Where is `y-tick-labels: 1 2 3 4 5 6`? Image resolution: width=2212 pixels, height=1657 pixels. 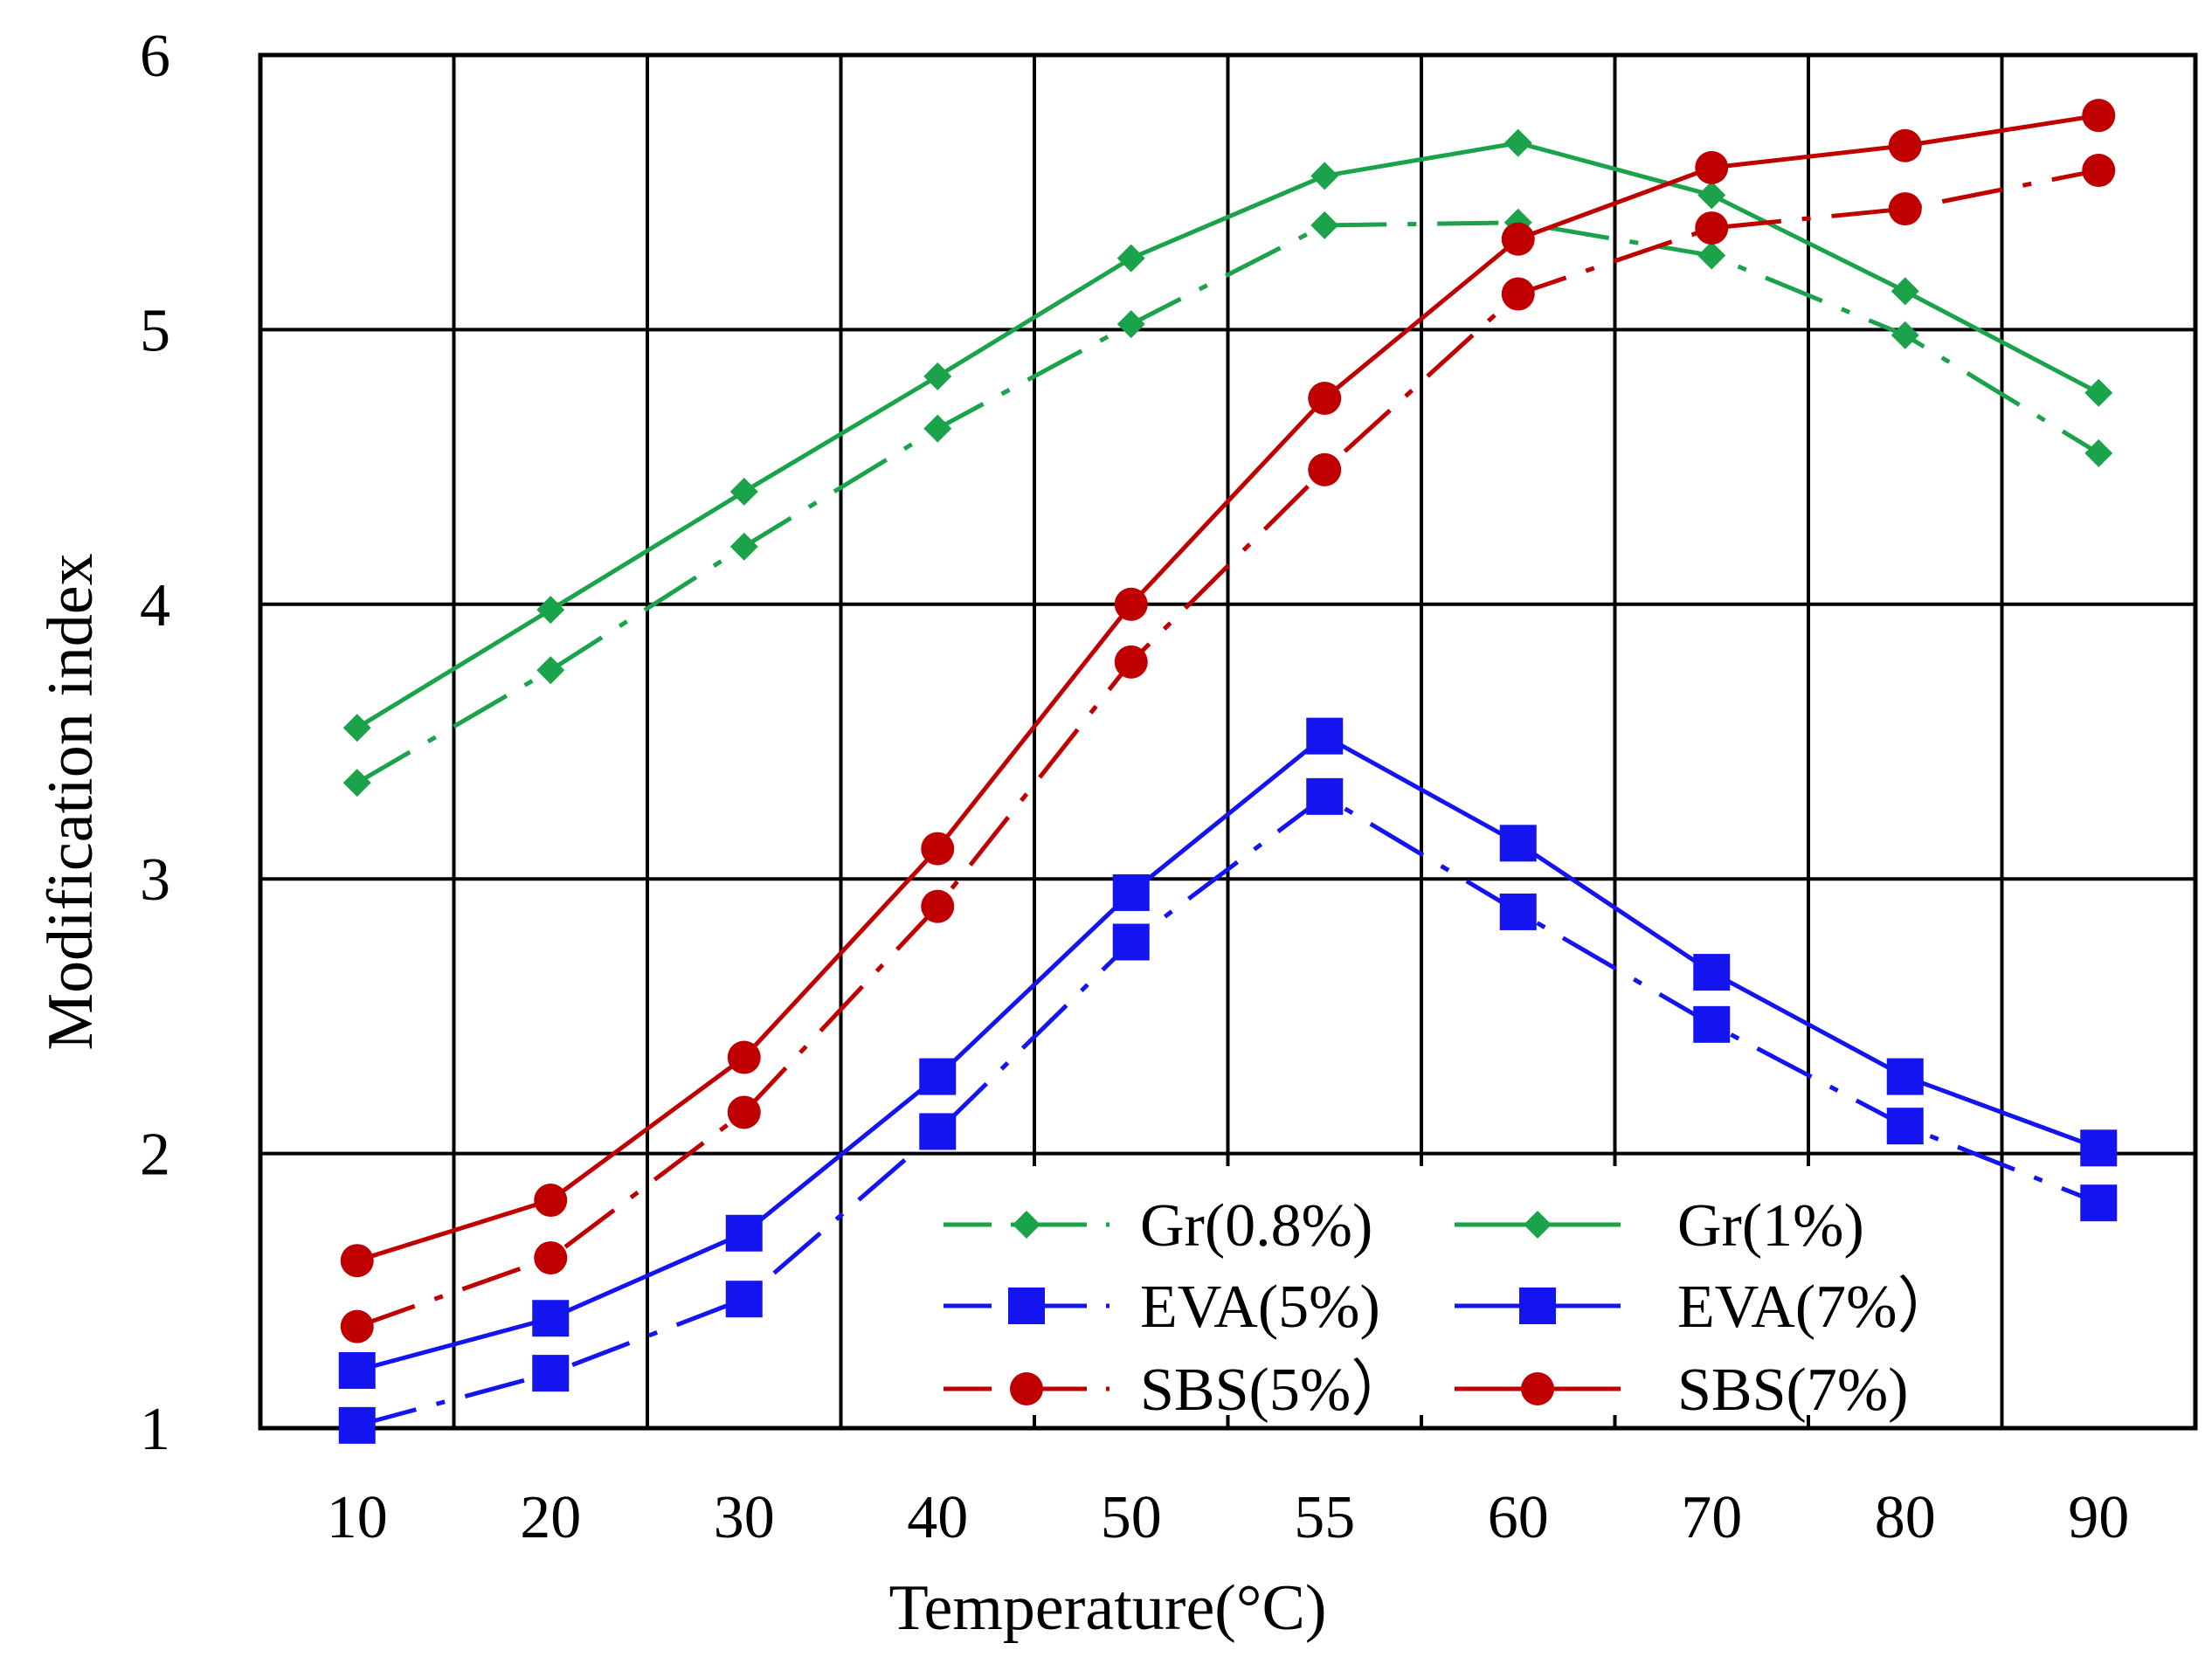 y-tick-labels: 1 2 3 4 5 6 is located at coordinates (155, 743).